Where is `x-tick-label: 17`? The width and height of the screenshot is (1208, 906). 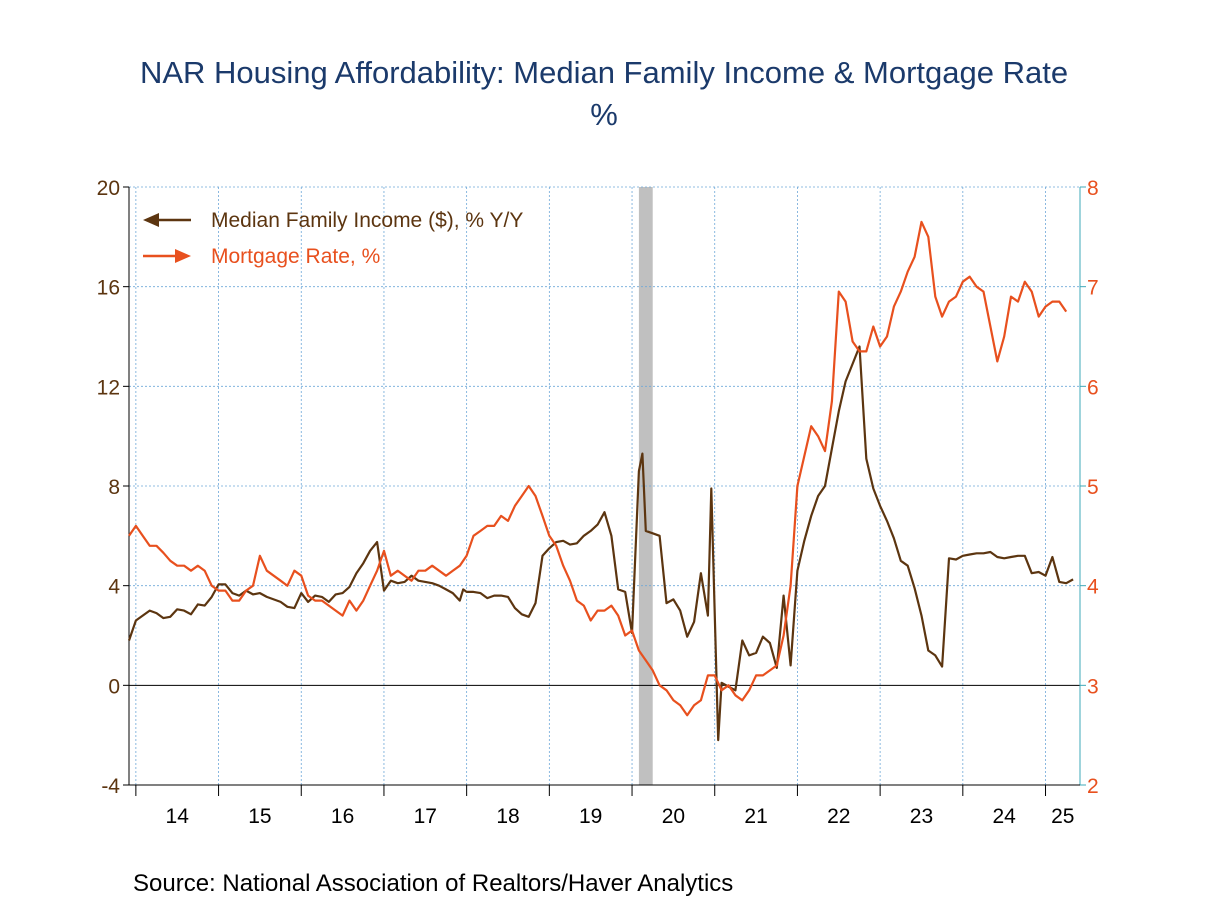
x-tick-label: 17 is located at coordinates (425, 816).